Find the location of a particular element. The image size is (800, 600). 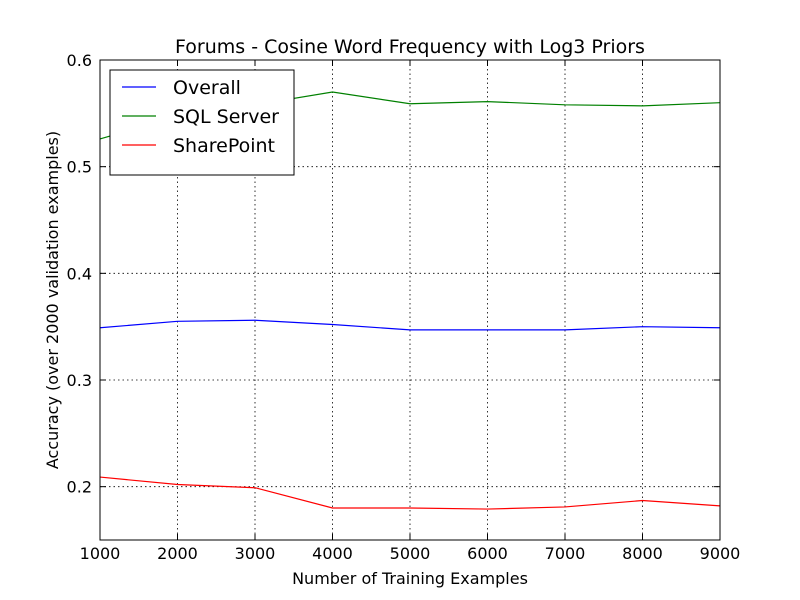

legend: Overall SQL Server SharePoint is located at coordinates (202, 122).